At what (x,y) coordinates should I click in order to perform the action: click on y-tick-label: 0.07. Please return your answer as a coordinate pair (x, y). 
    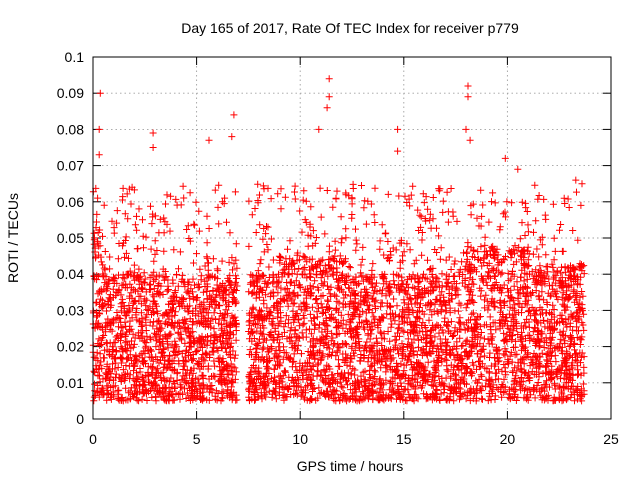
    Looking at the image, I should click on (70, 166).